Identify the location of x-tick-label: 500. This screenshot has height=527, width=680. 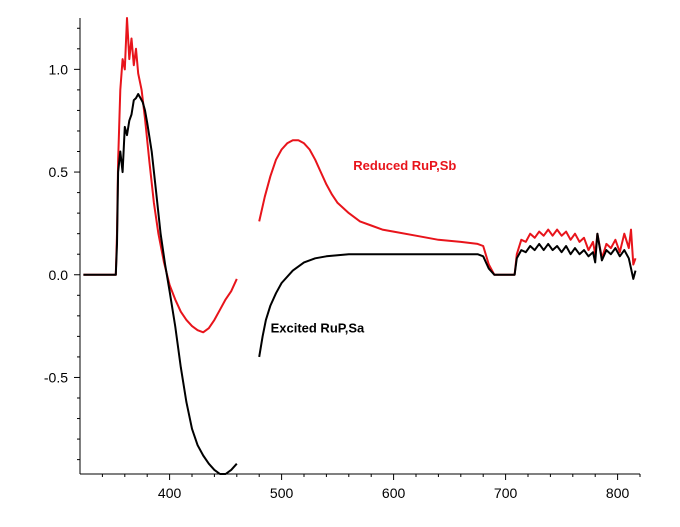
(282, 493).